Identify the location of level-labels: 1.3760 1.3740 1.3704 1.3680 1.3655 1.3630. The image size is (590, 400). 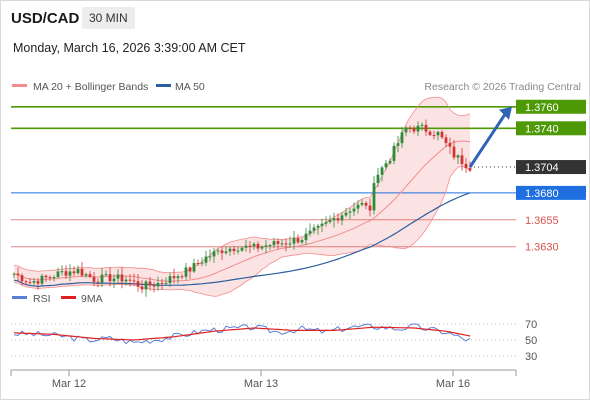
(551, 176).